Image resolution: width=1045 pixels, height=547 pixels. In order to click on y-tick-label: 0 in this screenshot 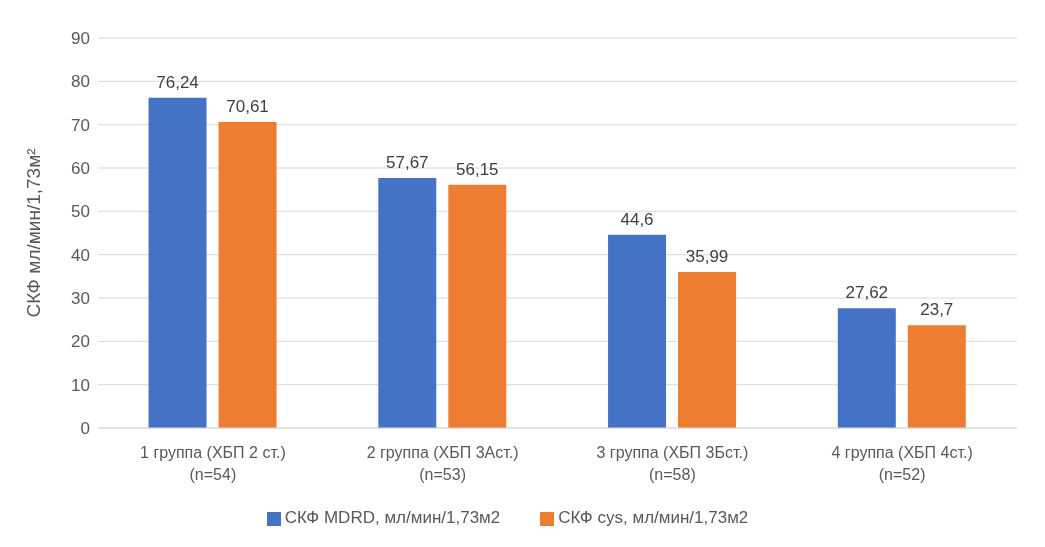, I will do `click(85, 429)`.